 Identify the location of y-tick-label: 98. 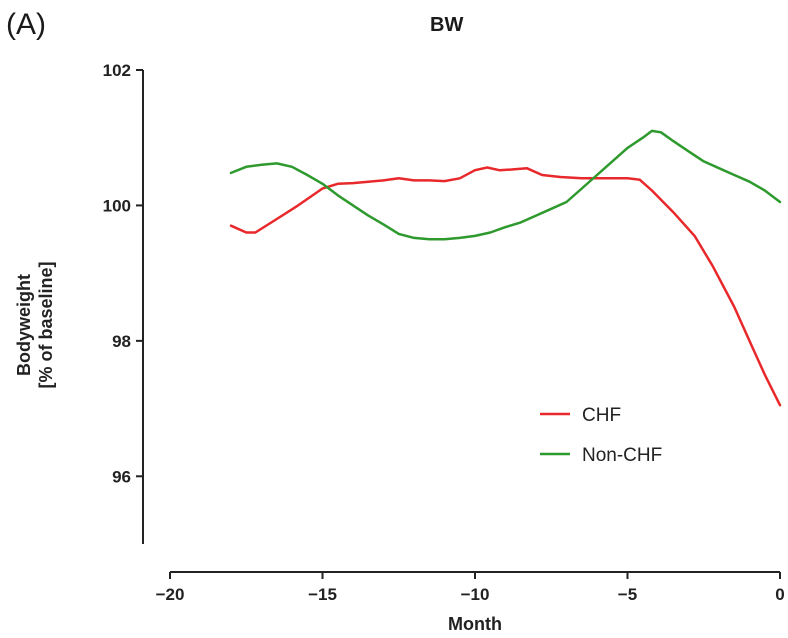
(121, 341).